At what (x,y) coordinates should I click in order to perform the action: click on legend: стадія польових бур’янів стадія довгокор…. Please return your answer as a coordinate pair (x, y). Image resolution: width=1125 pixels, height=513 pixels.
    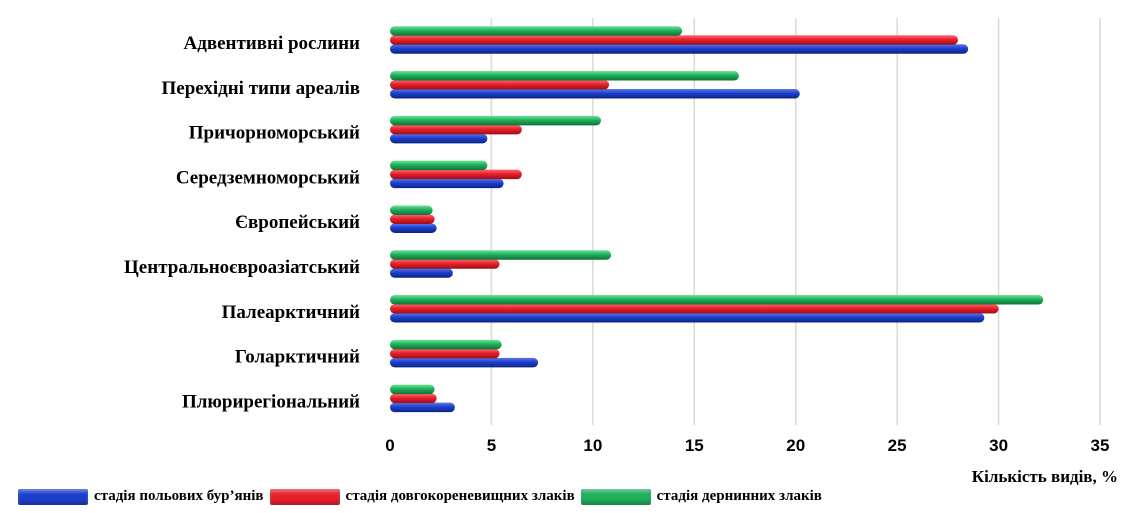
    Looking at the image, I should click on (423, 496).